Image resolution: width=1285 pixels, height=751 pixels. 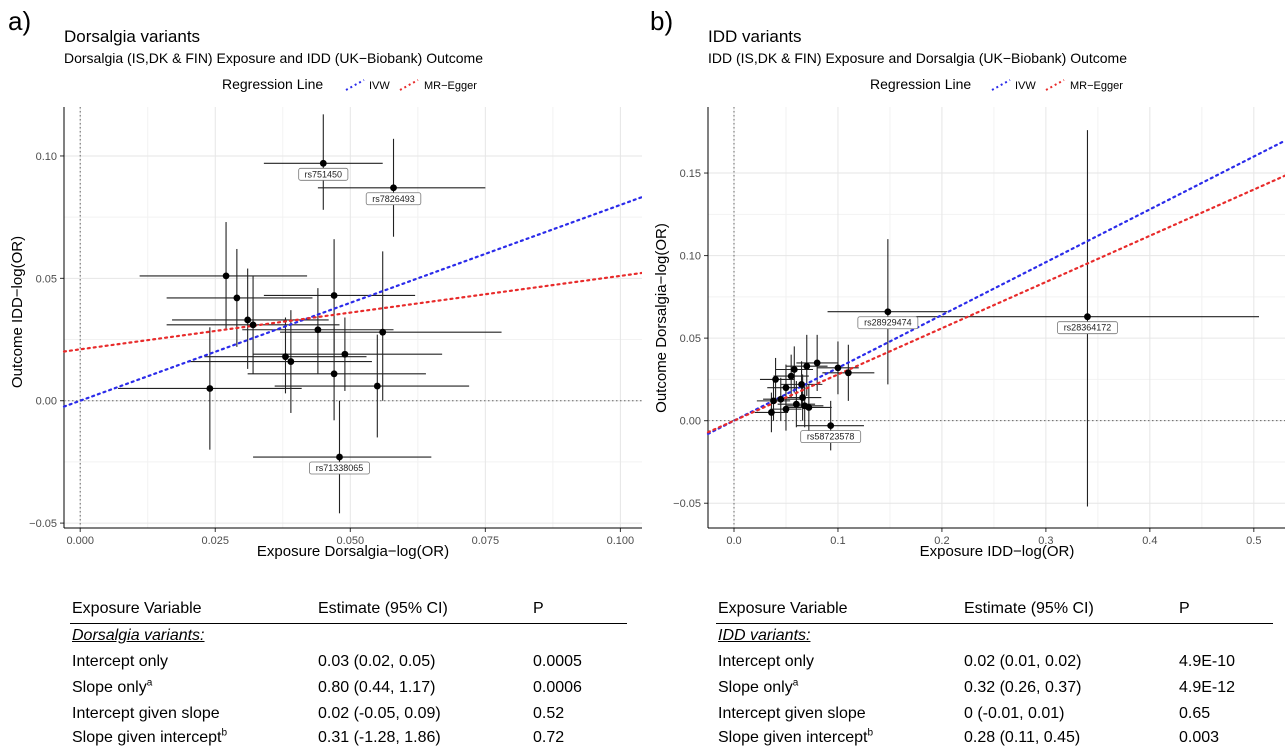 I want to click on table-a-row3-label: Intercept given slope, so click(x=146, y=713).